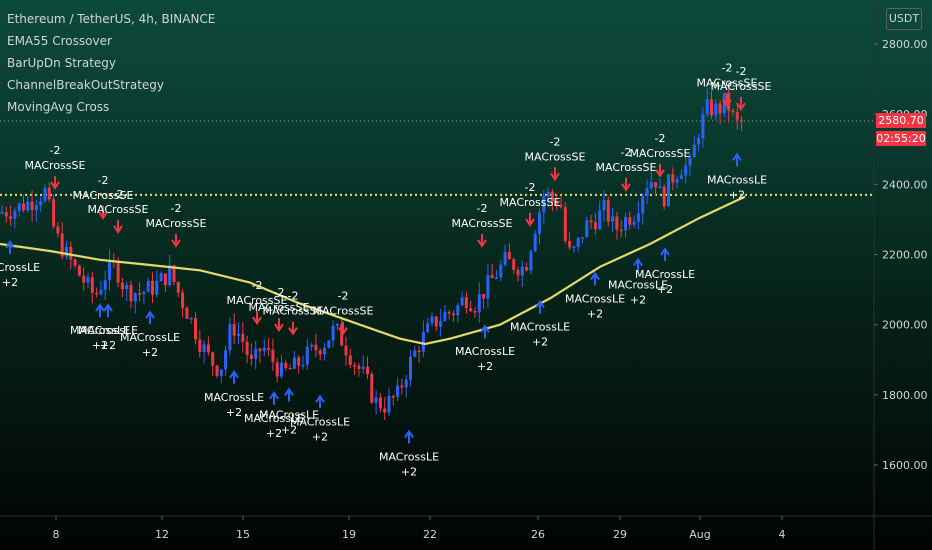 This screenshot has height=550, width=932. I want to click on symbol-title: Ethereum / TetherUS, 4h, BINANCE, so click(111, 19).